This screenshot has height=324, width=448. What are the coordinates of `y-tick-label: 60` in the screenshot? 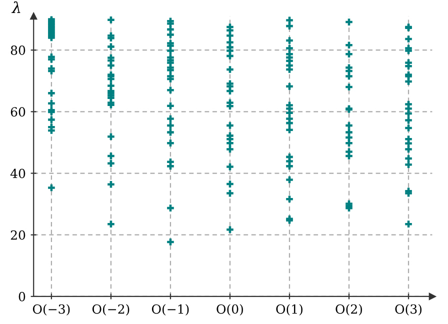 It's located at (18, 112).